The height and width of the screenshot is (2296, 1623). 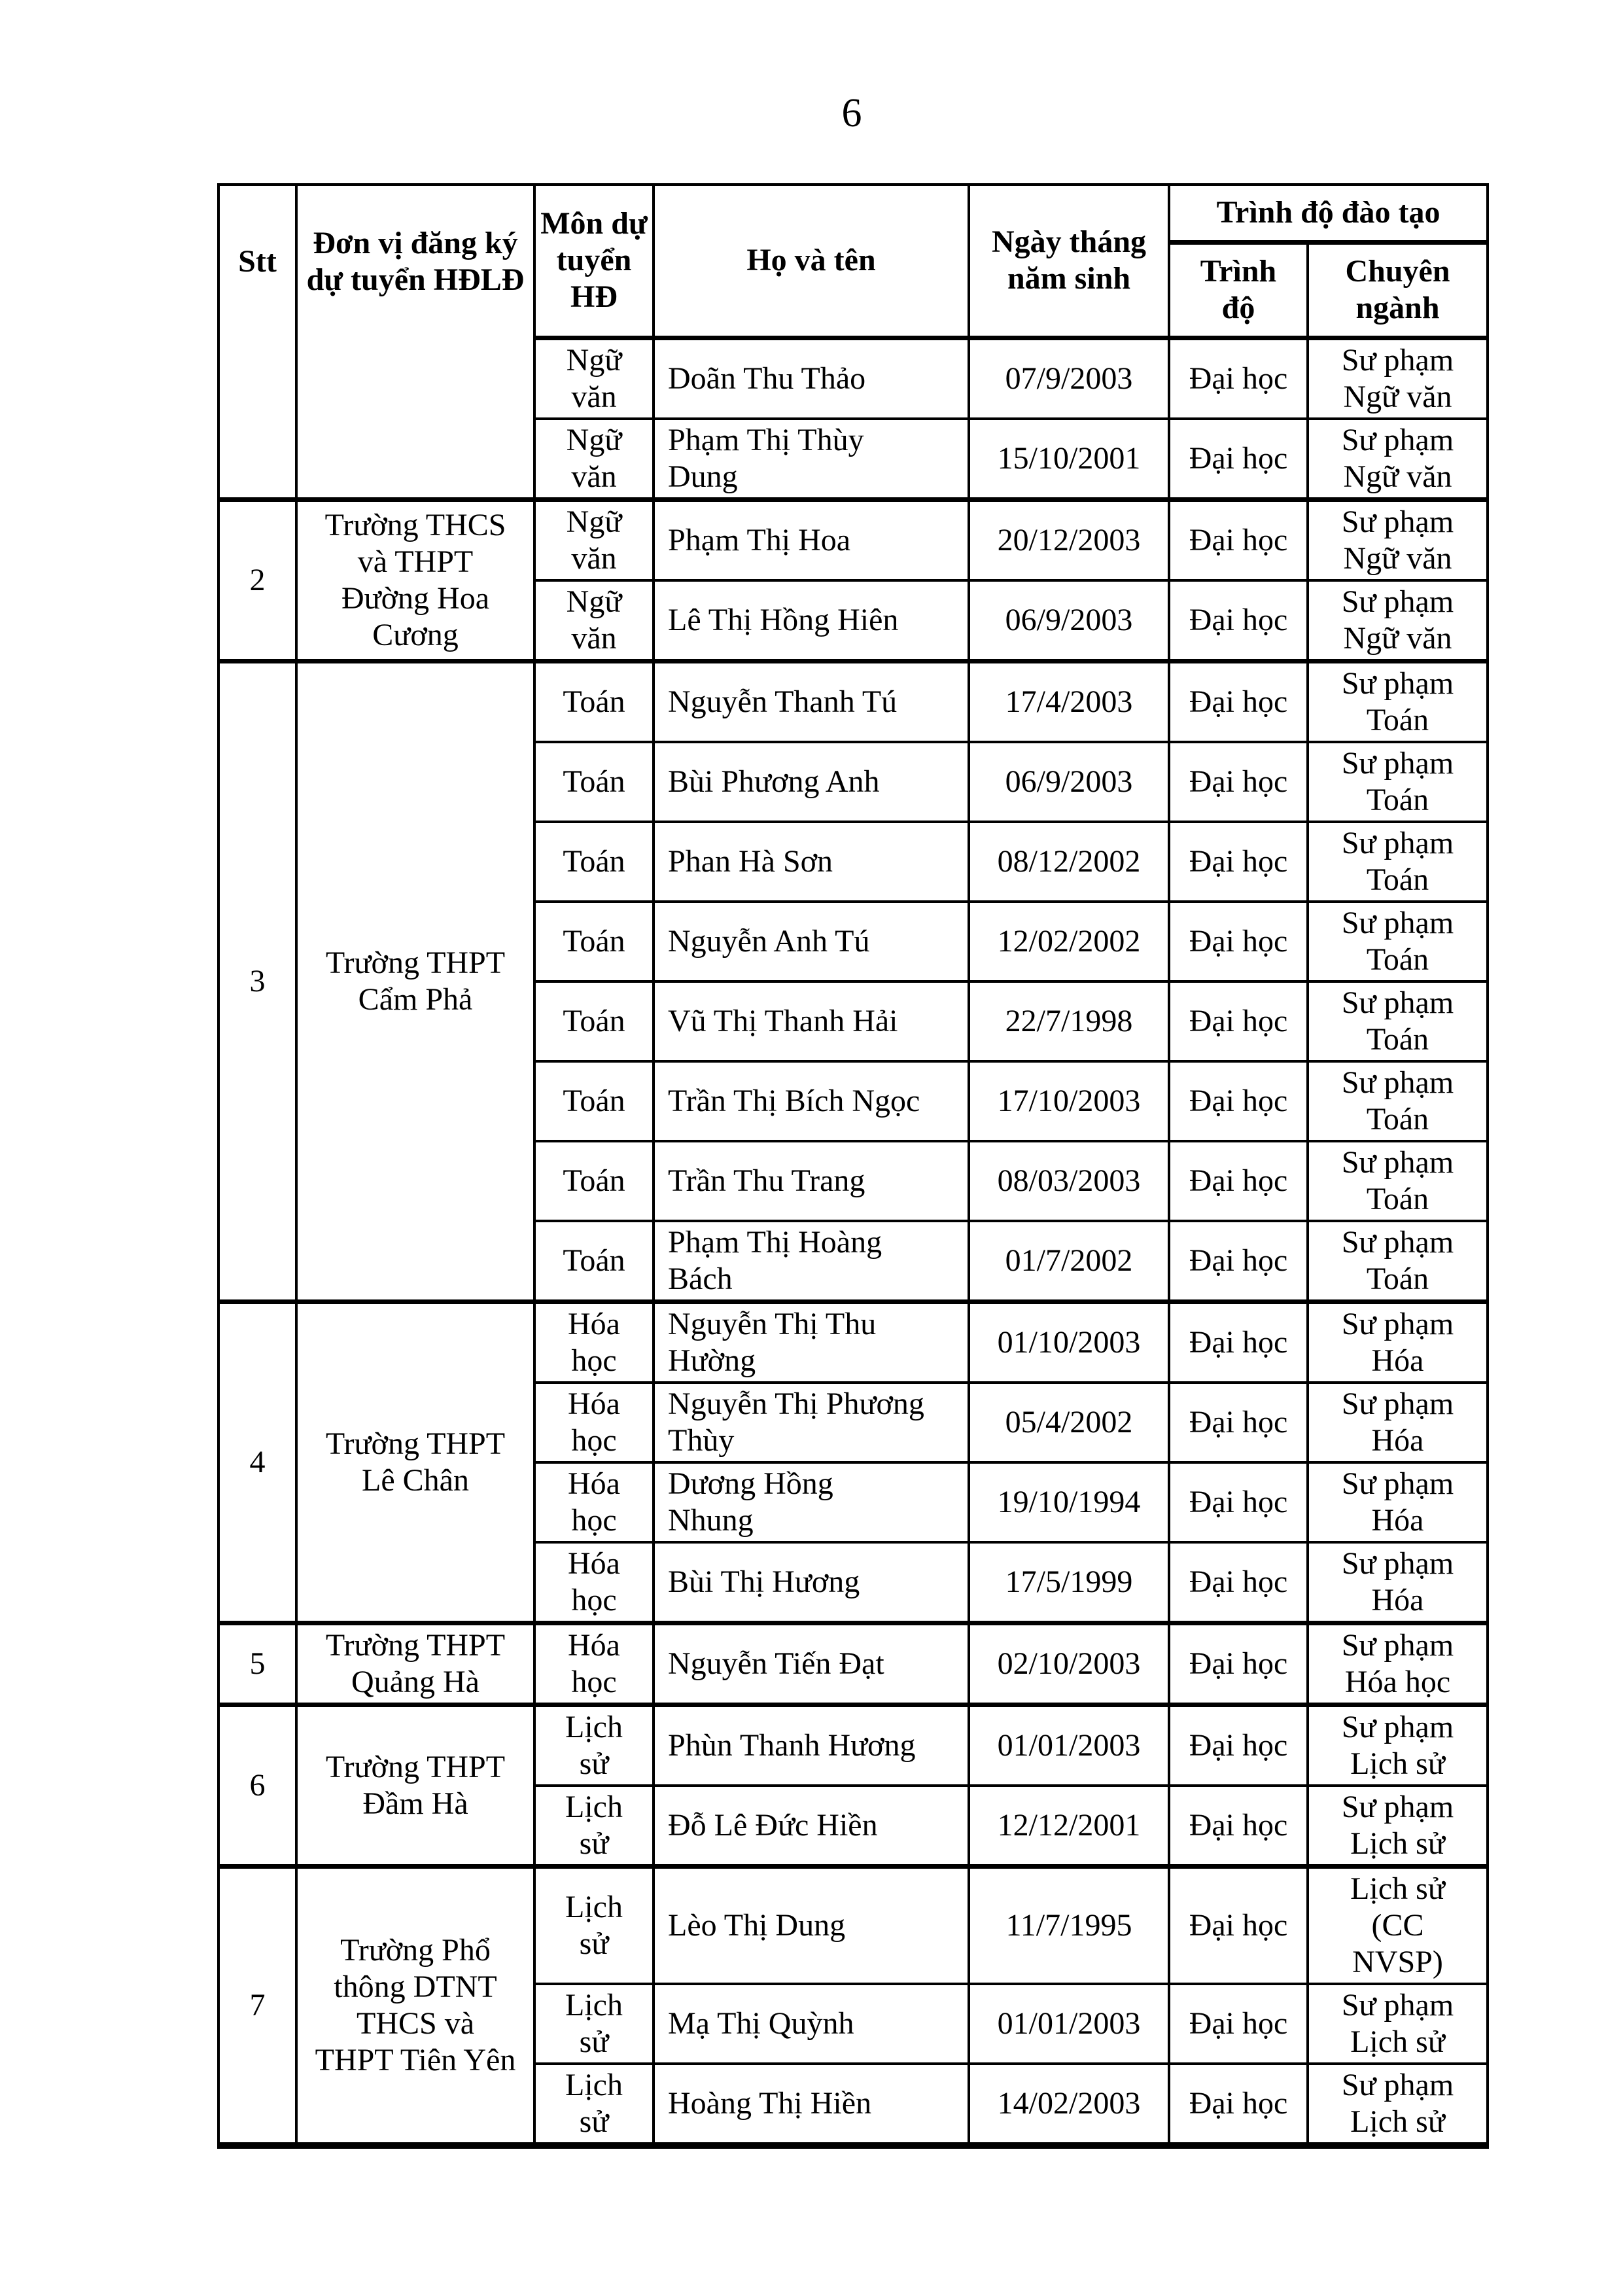 I want to click on name-cell: Phan Hà Sơn, so click(x=811, y=861).